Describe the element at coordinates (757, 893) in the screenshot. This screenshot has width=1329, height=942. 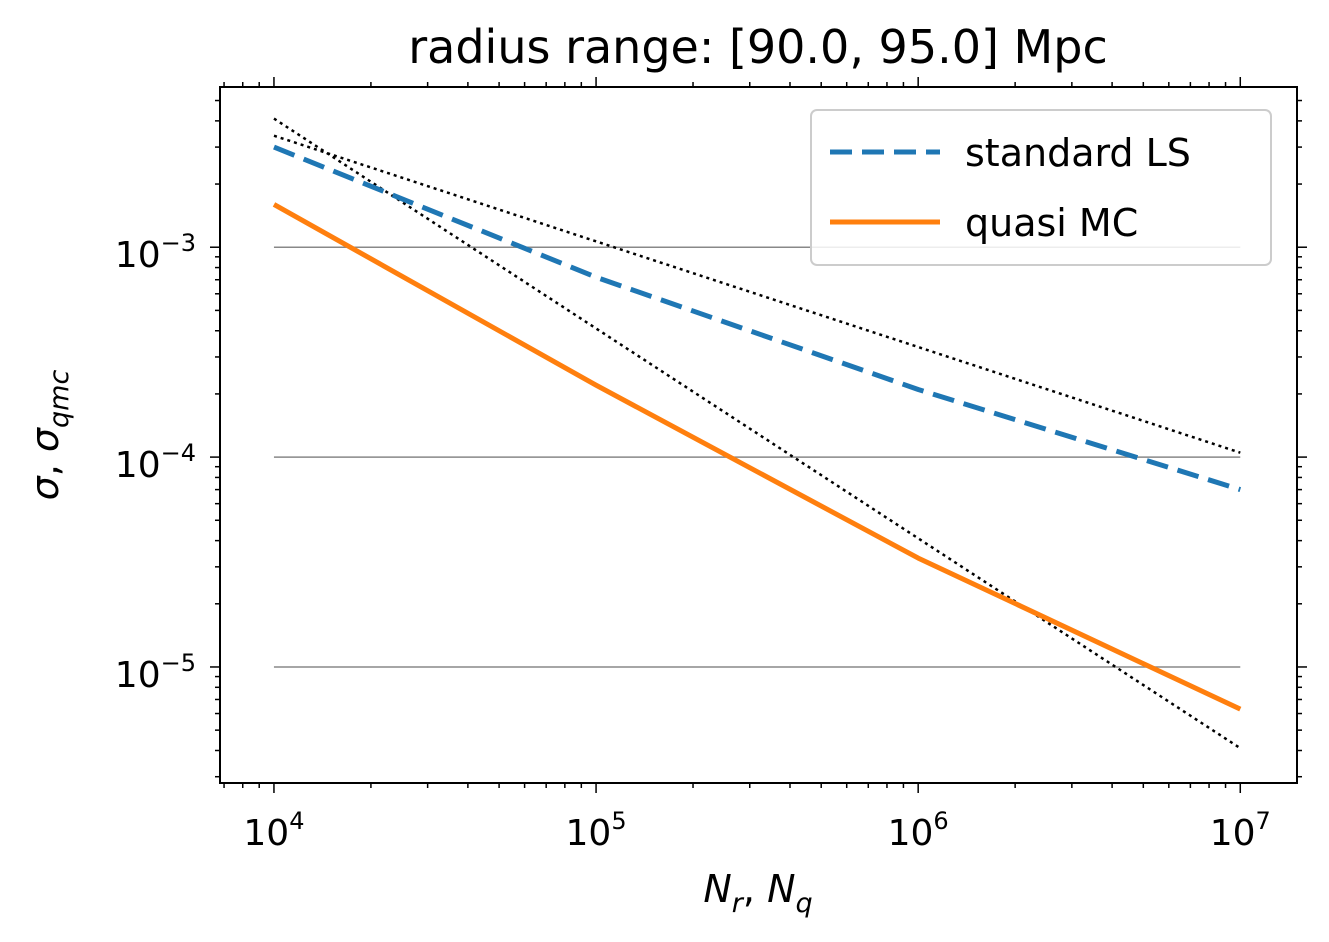
I see `x-axis-label: Nr, Nq` at that location.